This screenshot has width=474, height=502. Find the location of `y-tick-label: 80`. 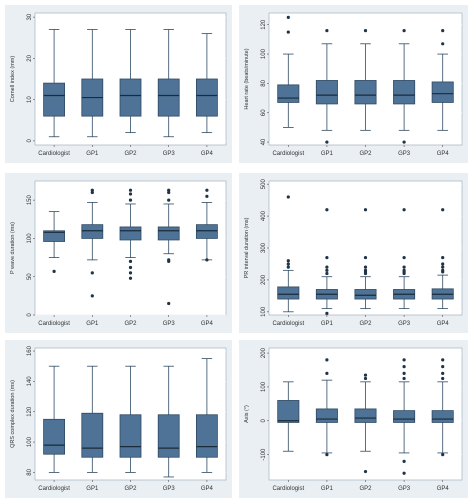

y-tick-label: 80 is located at coordinates (30, 471).